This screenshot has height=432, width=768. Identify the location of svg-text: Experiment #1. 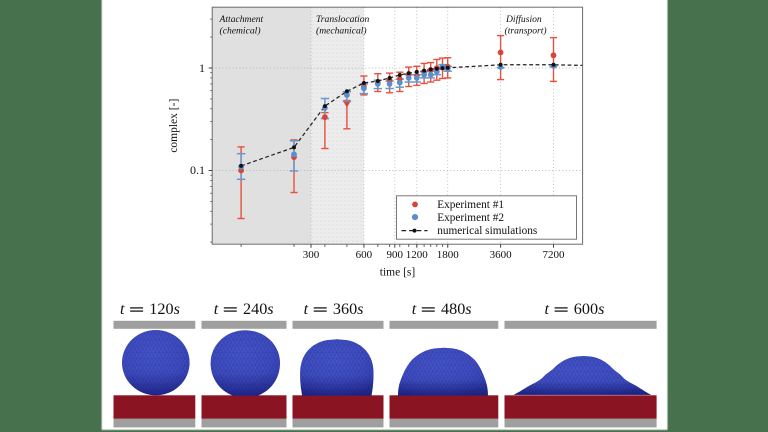
(470, 205).